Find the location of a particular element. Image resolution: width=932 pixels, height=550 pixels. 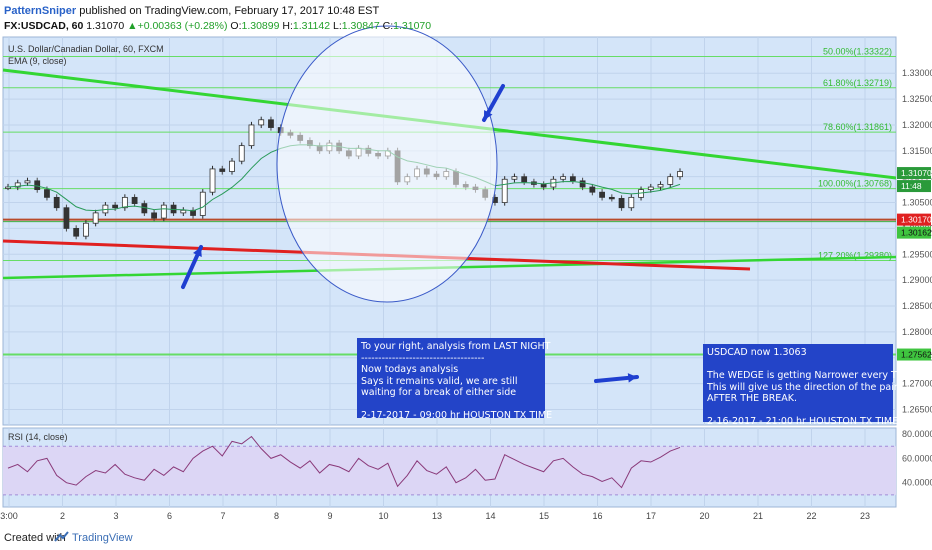

note-line: USDCAD now 1.3063 is located at coordinates (757, 352).